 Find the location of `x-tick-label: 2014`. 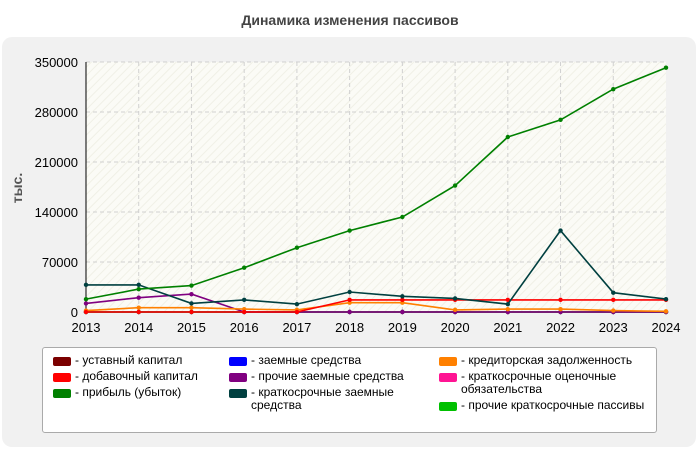

x-tick-label: 2014 is located at coordinates (138, 327).